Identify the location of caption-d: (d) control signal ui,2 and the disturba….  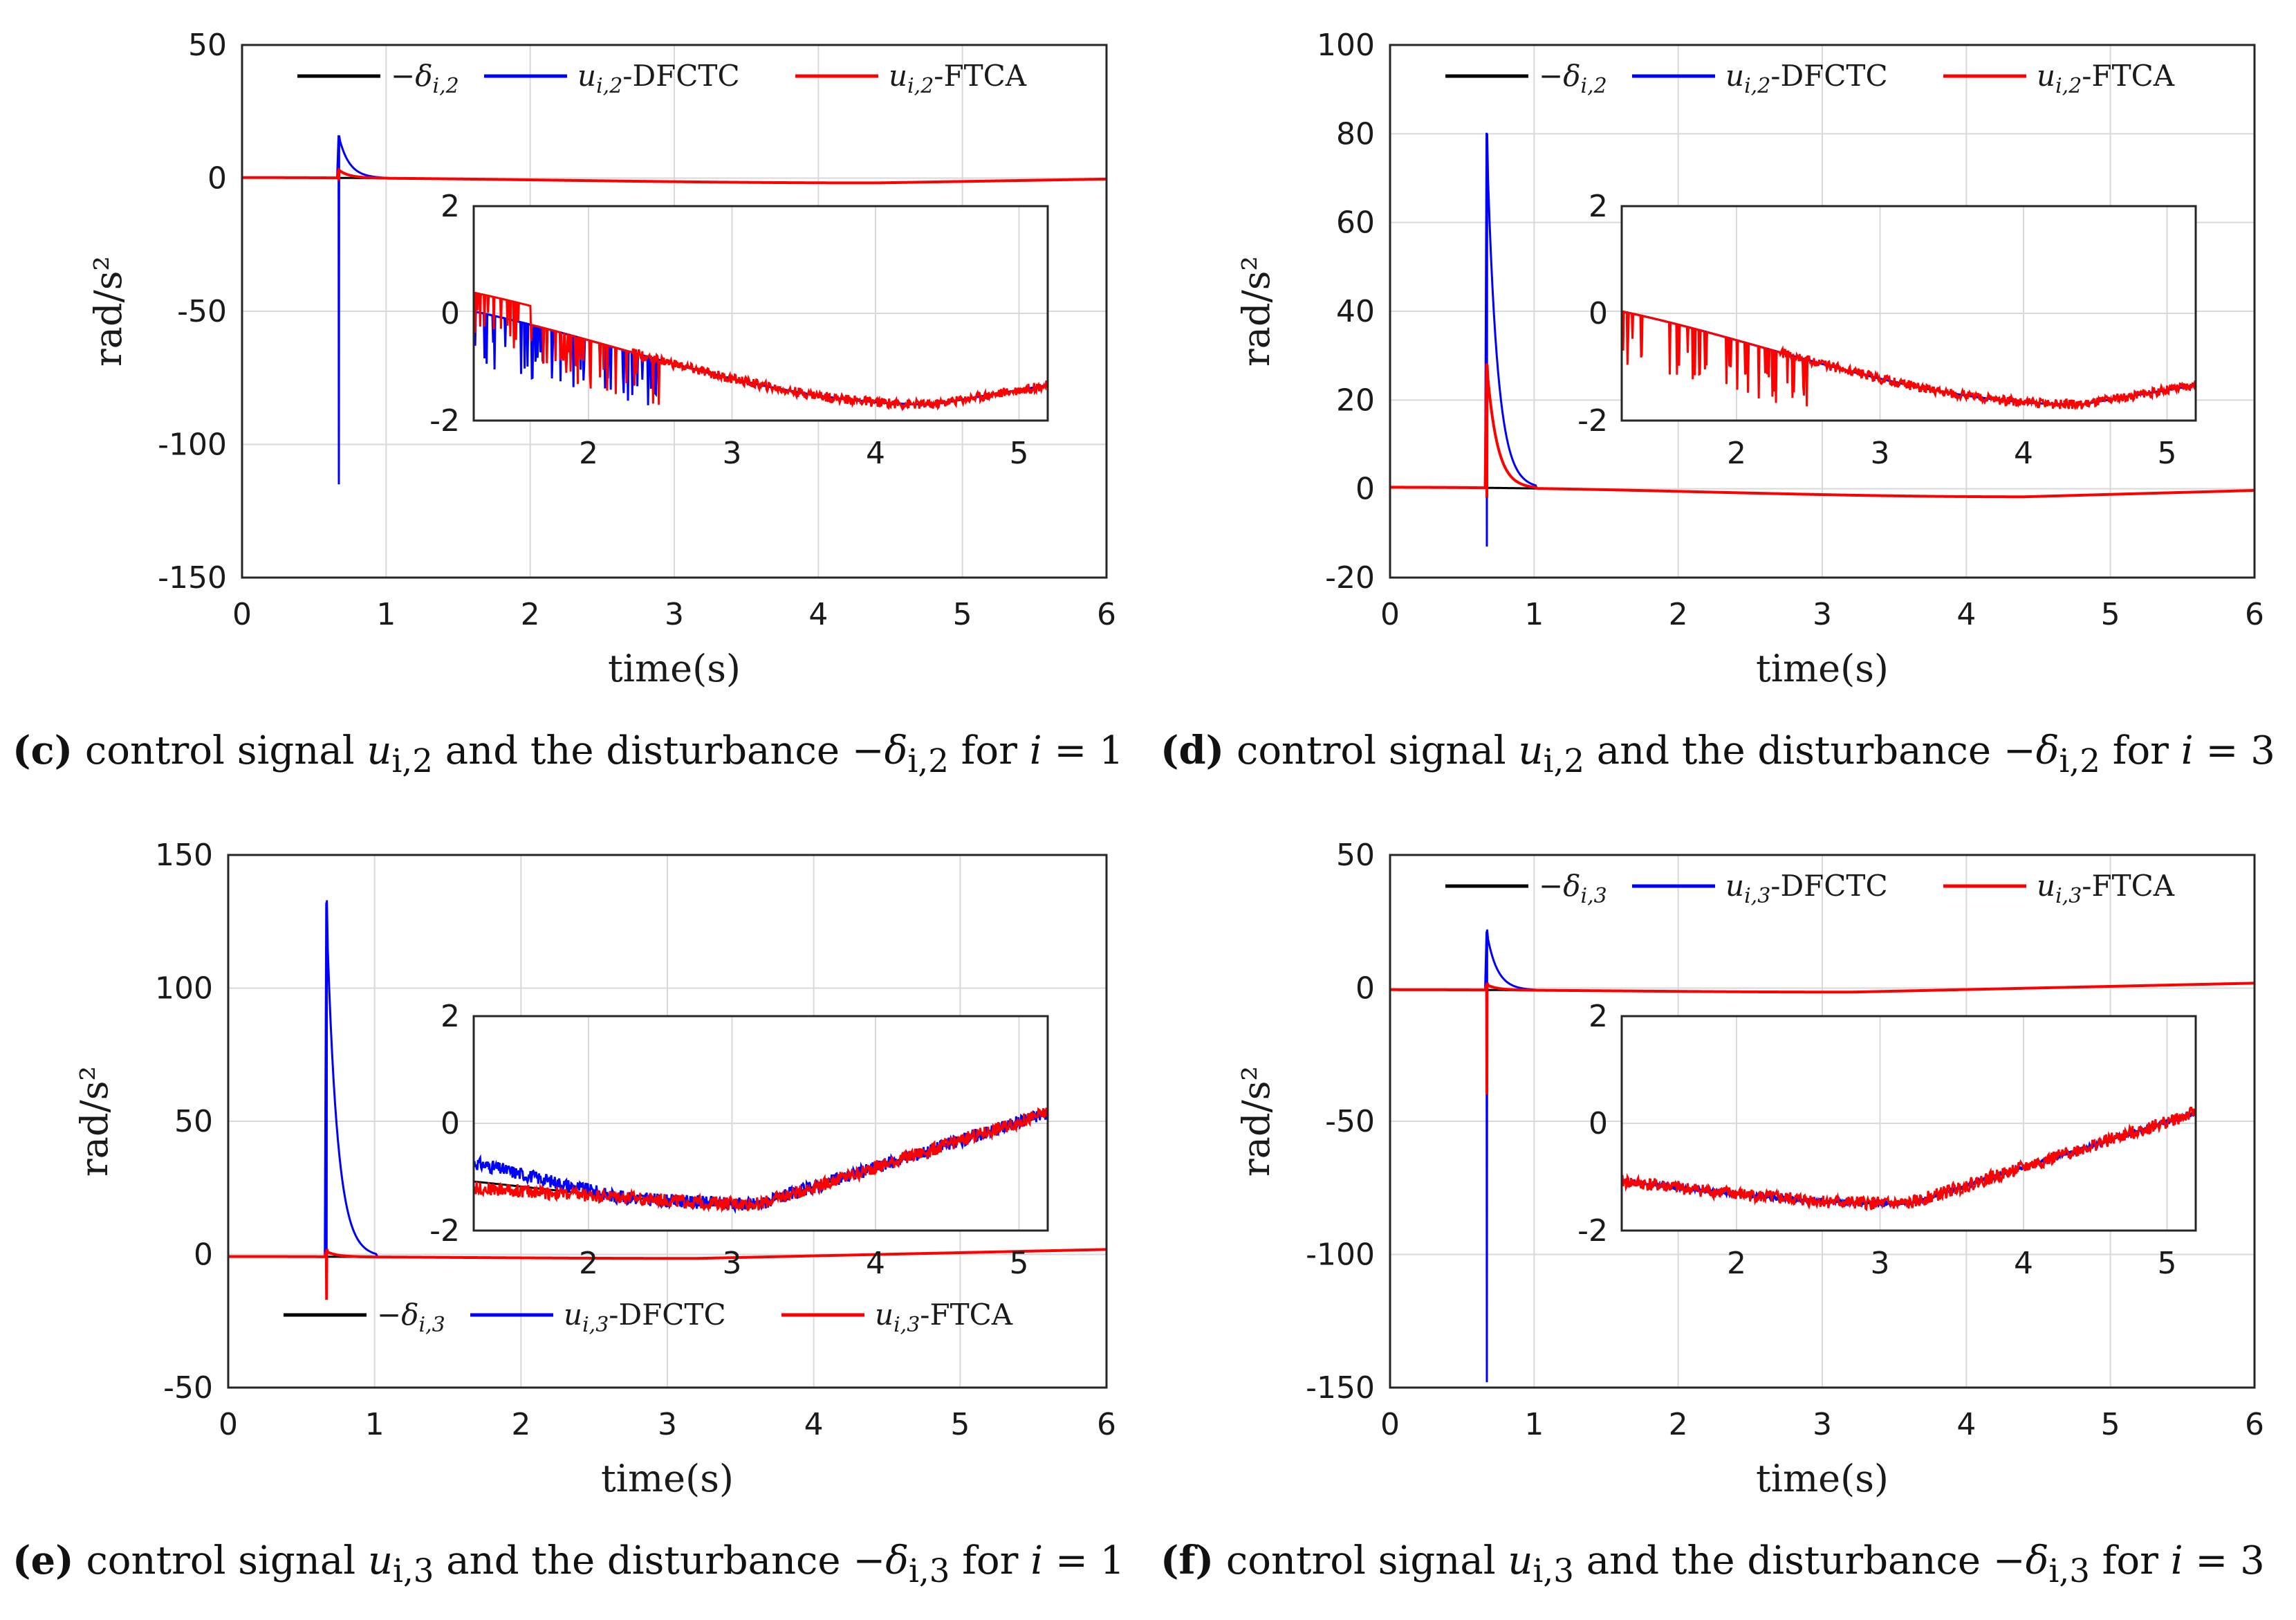
(1718, 754).